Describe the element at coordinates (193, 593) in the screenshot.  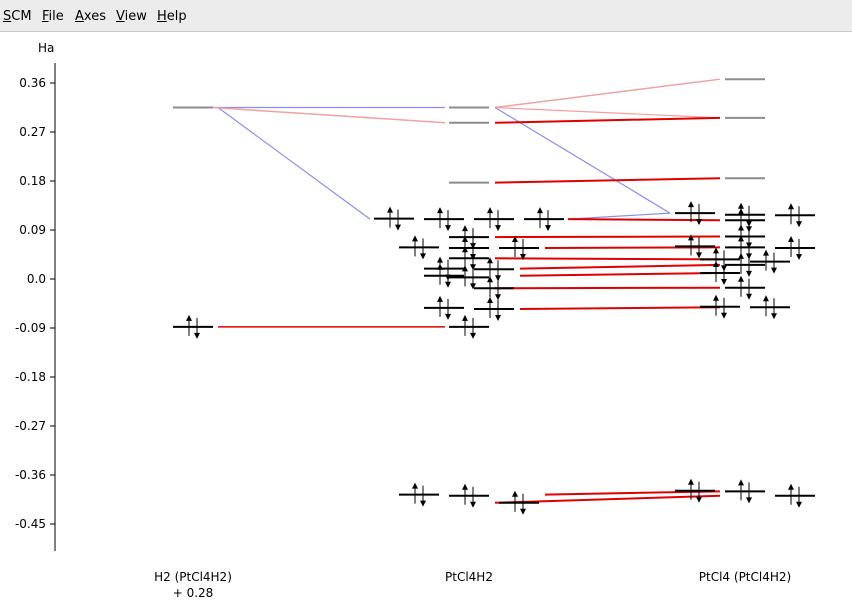
I see `column-sublabel: + 0.28` at that location.